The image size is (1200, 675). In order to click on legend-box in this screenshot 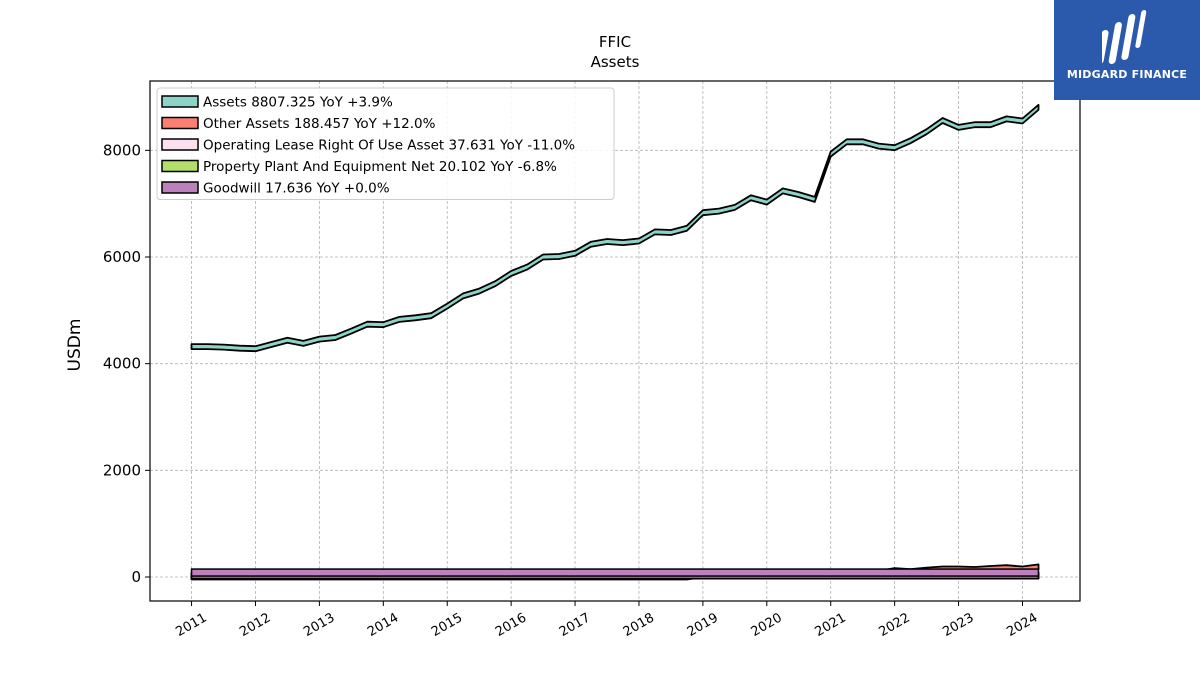, I will do `click(385, 143)`.